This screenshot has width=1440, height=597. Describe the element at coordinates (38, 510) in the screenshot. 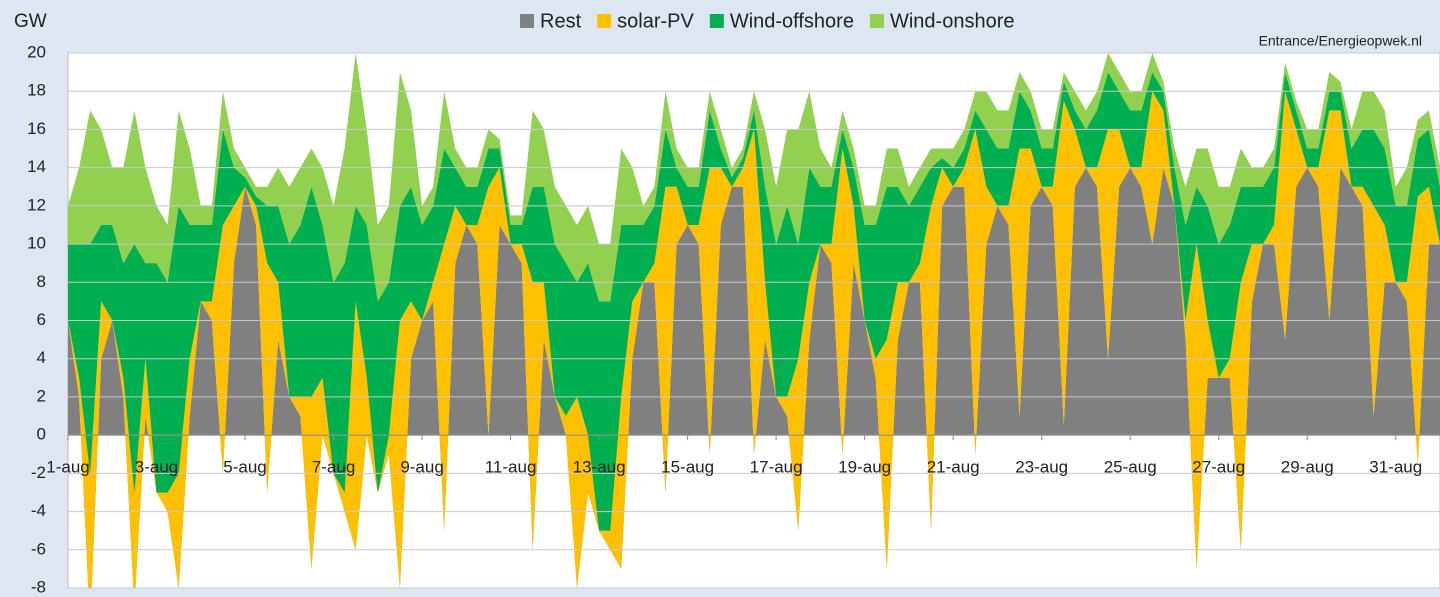

I see `y-tick-label: -4` at that location.